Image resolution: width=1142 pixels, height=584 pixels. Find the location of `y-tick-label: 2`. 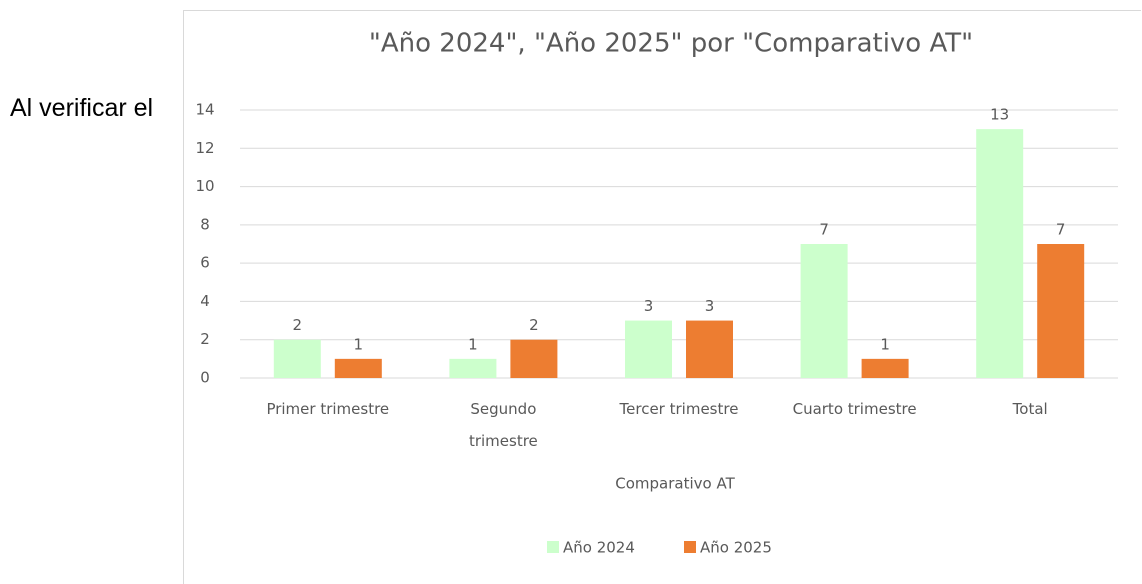

y-tick-label: 2 is located at coordinates (205, 339).